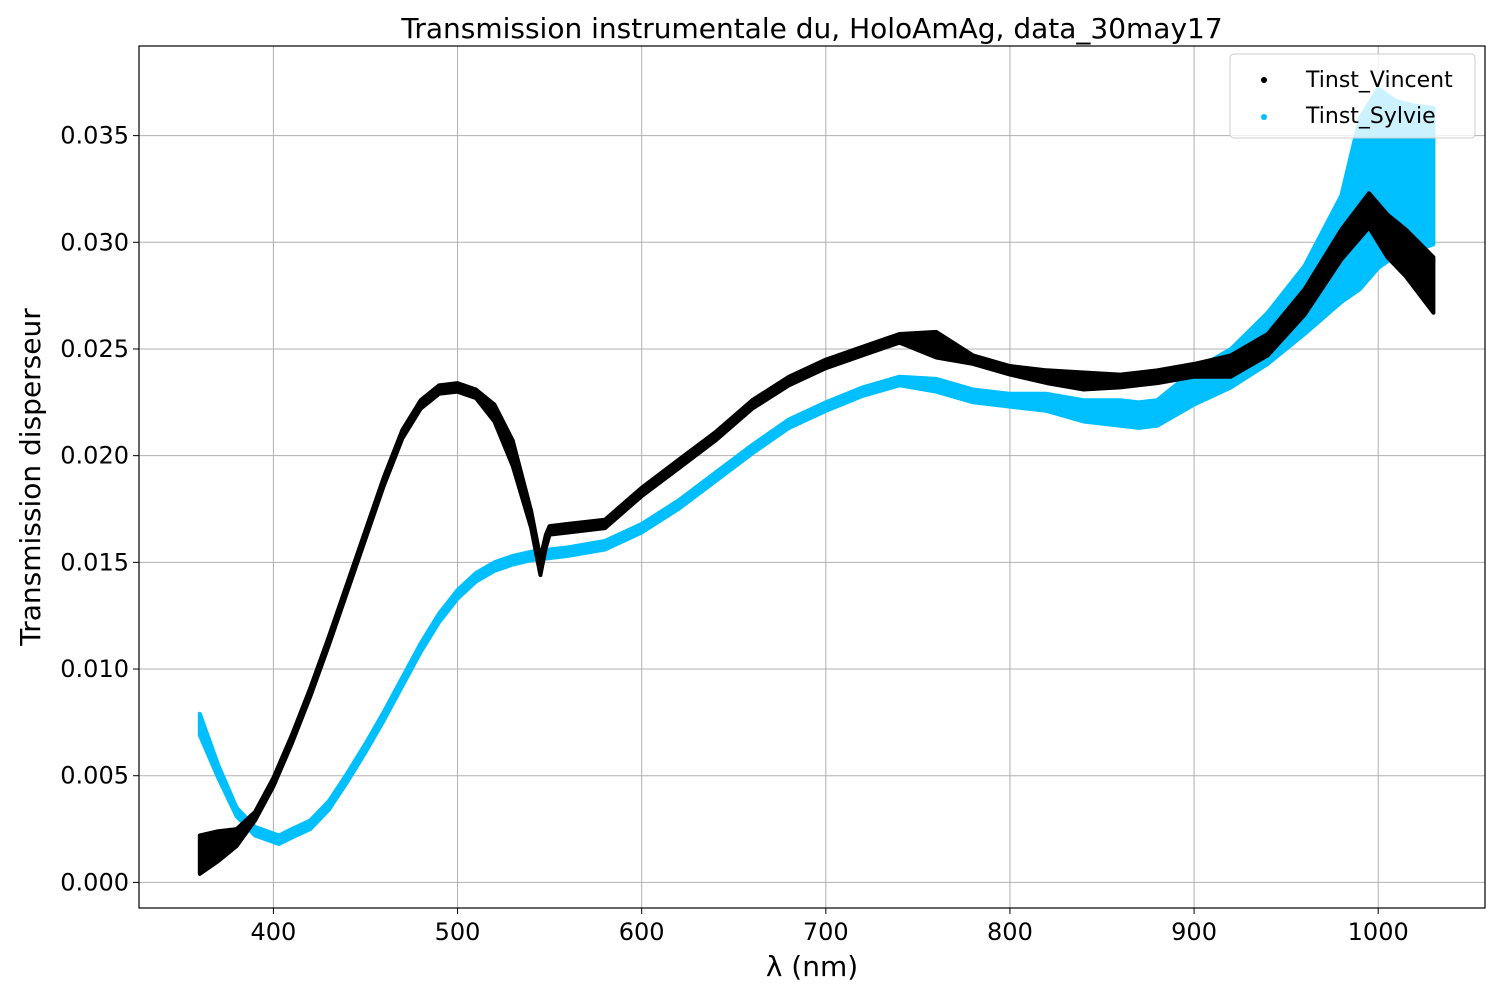 The width and height of the screenshot is (1500, 1000). Describe the element at coordinates (94, 349) in the screenshot. I see `y-tick-label: 0.025` at that location.